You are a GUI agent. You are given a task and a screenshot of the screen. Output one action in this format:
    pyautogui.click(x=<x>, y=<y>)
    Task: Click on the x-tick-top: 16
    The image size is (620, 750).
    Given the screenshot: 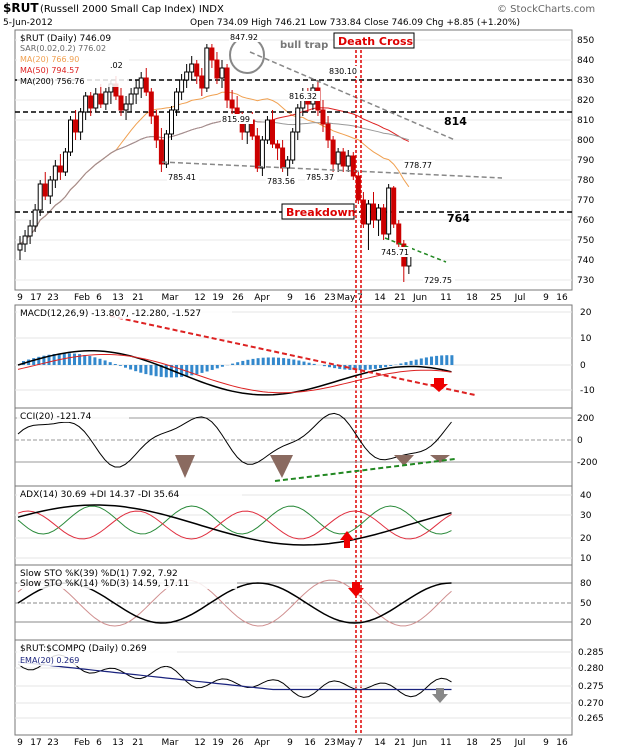 What is the action you would take?
    pyautogui.click(x=310, y=298)
    